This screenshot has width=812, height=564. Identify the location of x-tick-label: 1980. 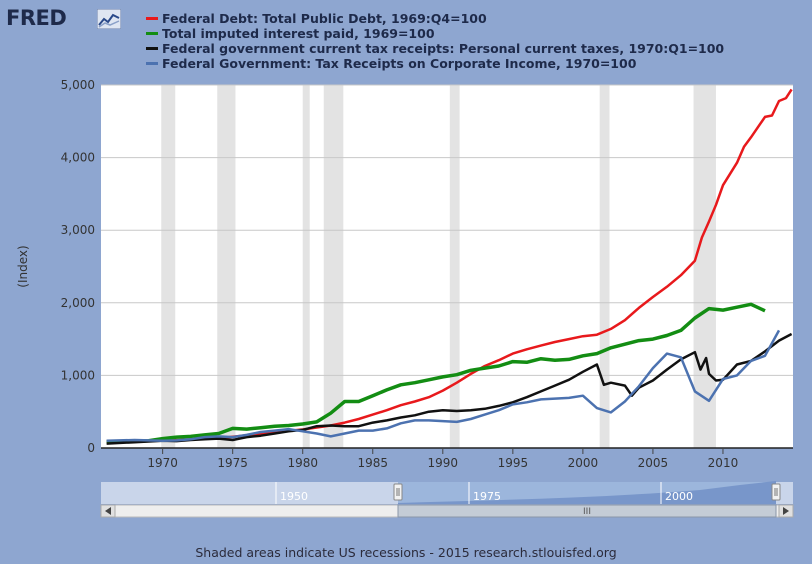
(302, 463).